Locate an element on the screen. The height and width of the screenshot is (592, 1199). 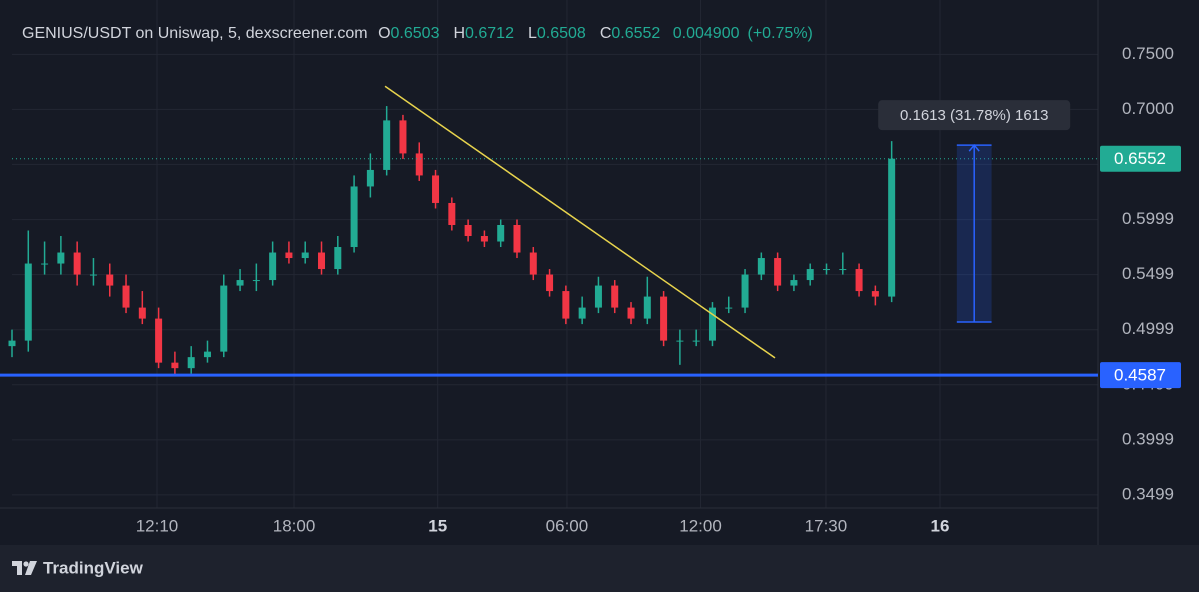
support-tag is located at coordinates (1140, 375).